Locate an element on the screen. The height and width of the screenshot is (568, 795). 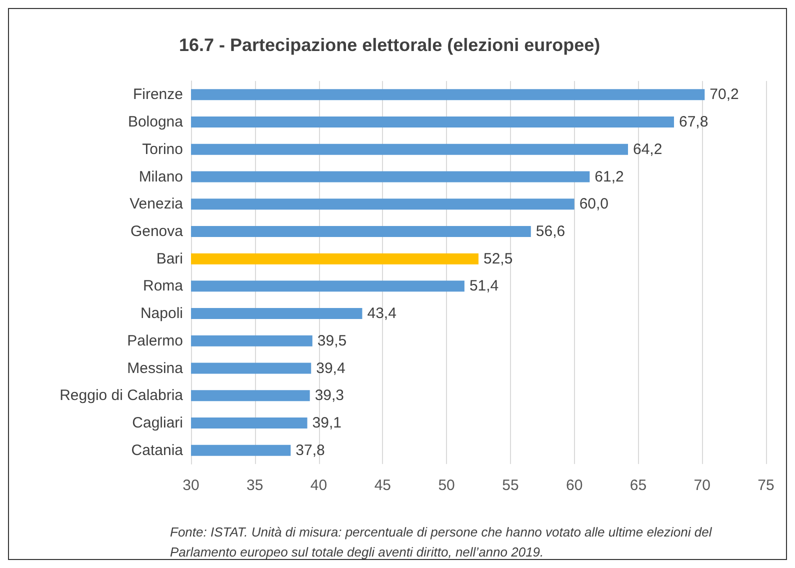
y-tick-label: Messina is located at coordinates (155, 368).